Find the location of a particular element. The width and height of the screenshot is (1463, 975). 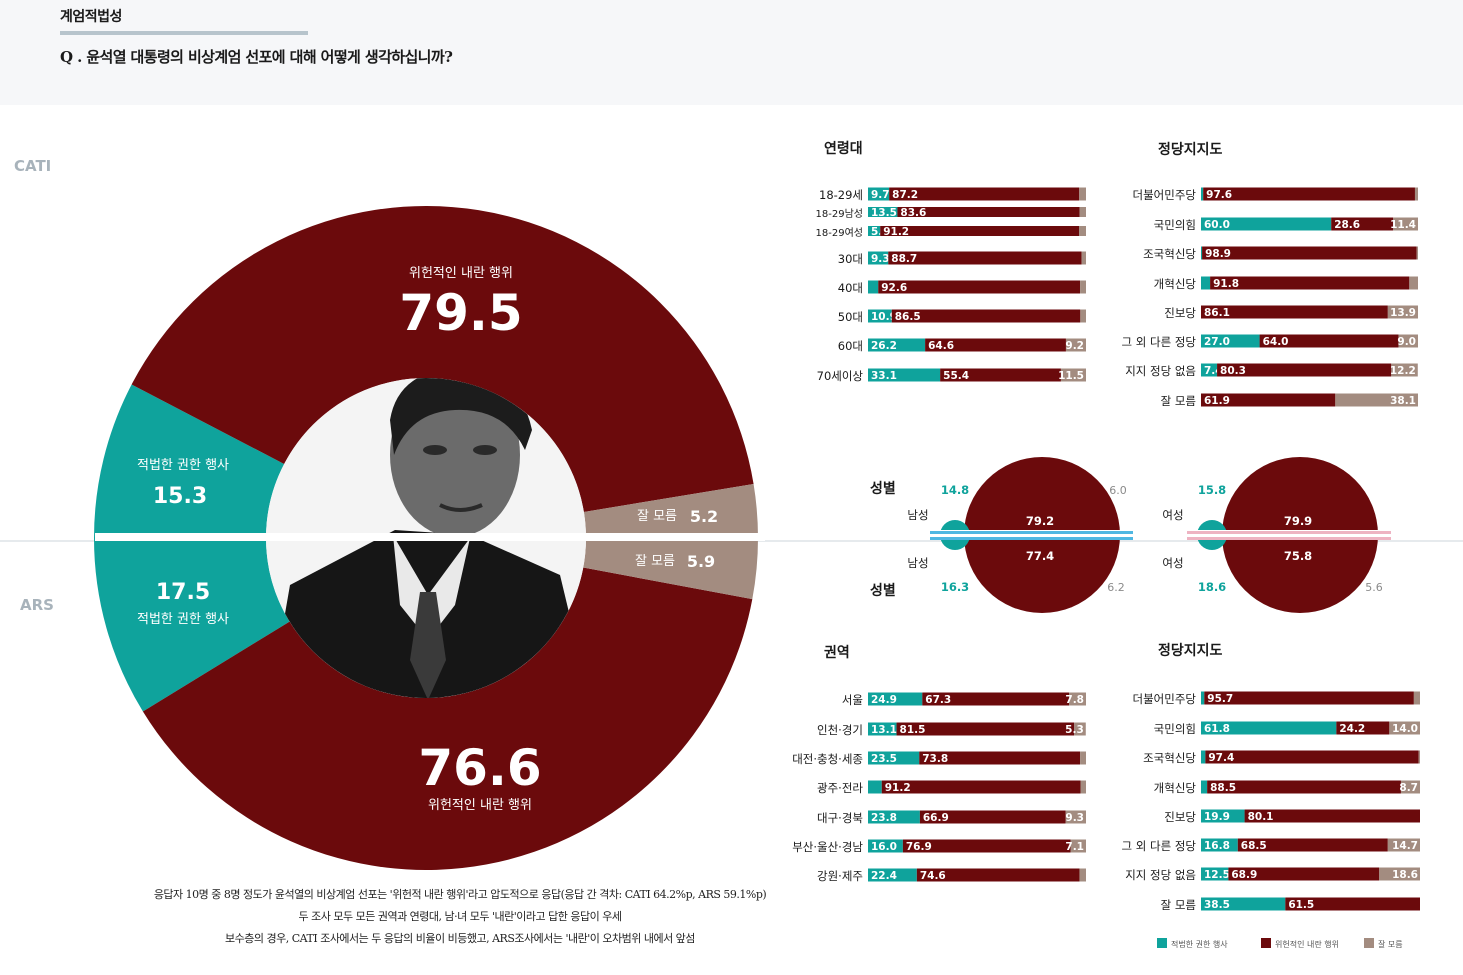

gender-unconst-top: 79.2 is located at coordinates (1040, 521).